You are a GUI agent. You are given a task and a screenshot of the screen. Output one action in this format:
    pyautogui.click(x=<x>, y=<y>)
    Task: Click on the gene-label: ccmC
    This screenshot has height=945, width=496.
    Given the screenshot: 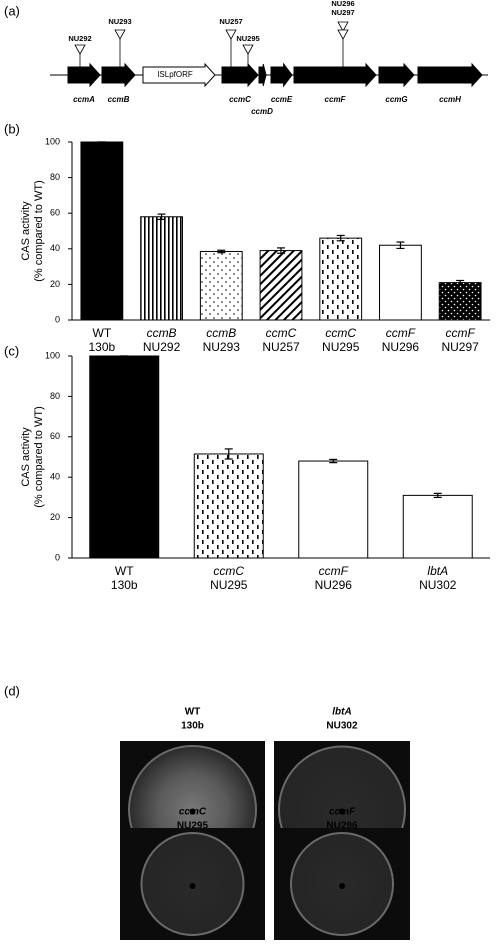 What is the action you would take?
    pyautogui.click(x=240, y=99)
    